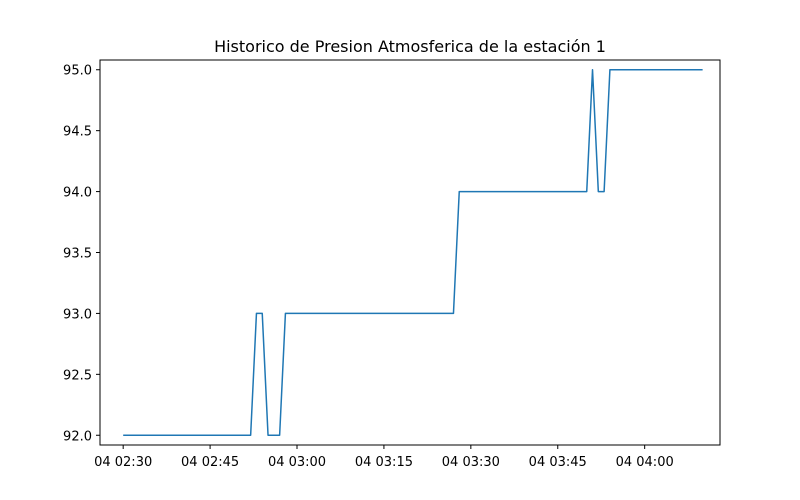 The width and height of the screenshot is (800, 500). What do you see at coordinates (471, 462) in the screenshot?
I see `x-tick-label: 04 03:30` at bounding box center [471, 462].